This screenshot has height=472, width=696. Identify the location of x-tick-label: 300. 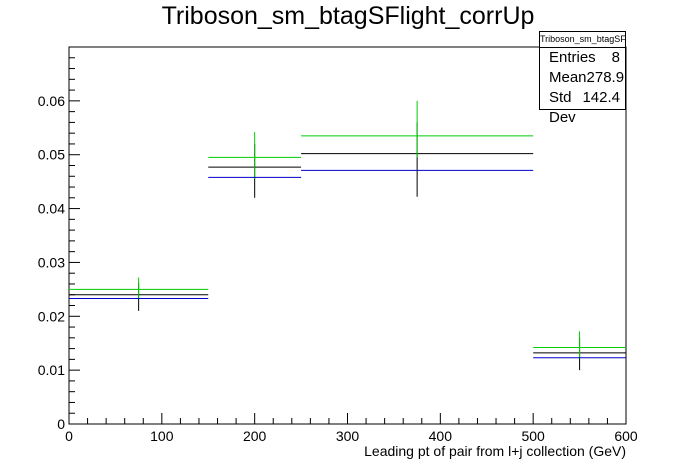
(348, 436).